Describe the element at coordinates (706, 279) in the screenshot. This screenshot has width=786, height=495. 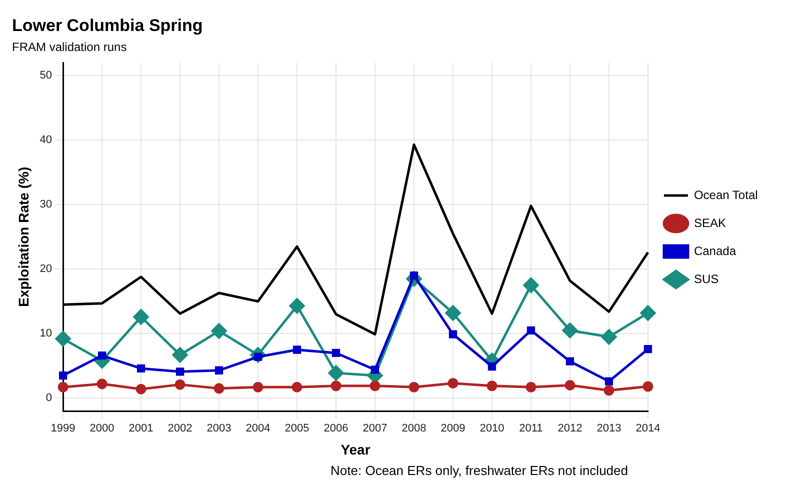
I see `legend-label: SUS` at that location.